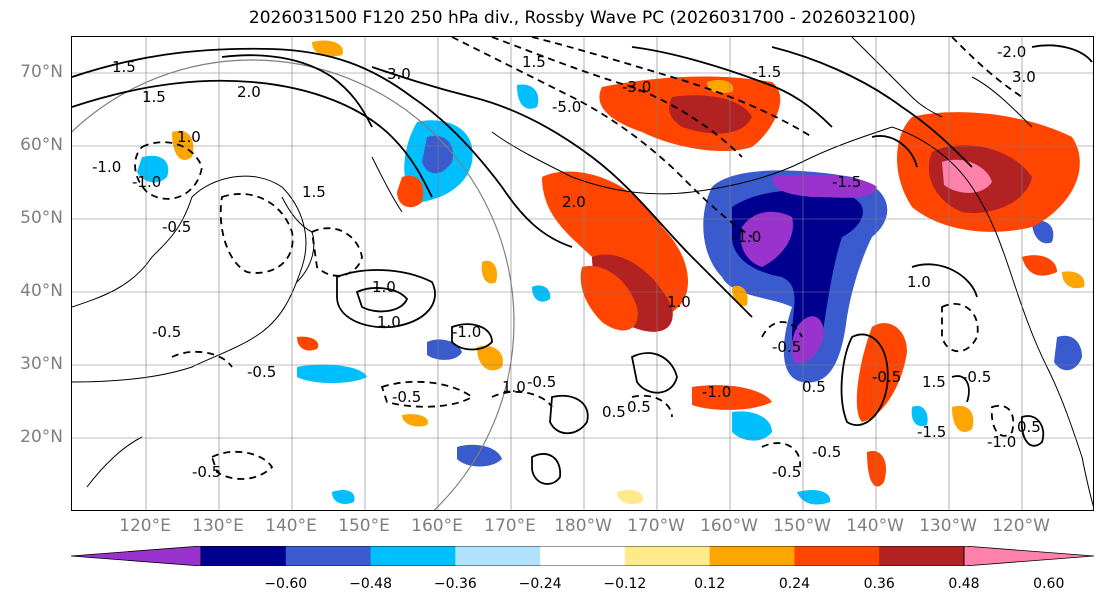 The image size is (1105, 604). I want to click on lat-label-20n: 20°N, so click(41, 437).